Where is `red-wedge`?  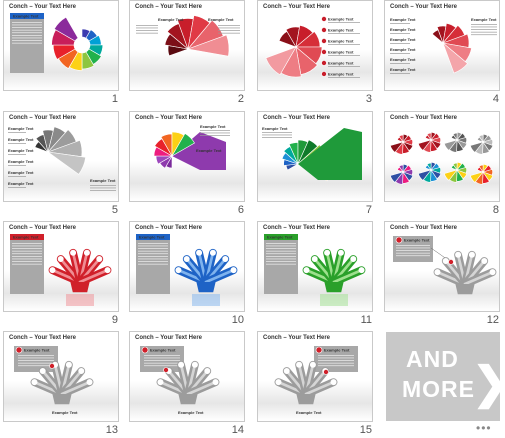
red-wedge is located at coordinates (455, 58).